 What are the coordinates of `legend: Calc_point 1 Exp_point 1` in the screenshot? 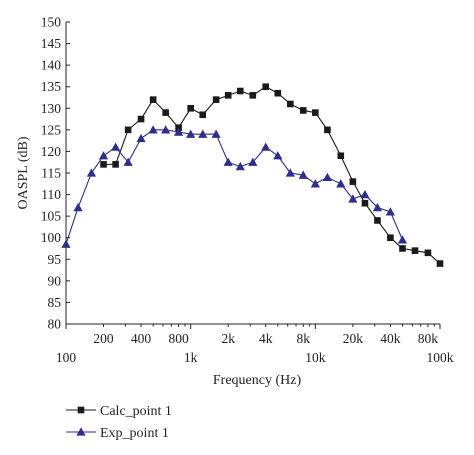 It's located at (119, 422).